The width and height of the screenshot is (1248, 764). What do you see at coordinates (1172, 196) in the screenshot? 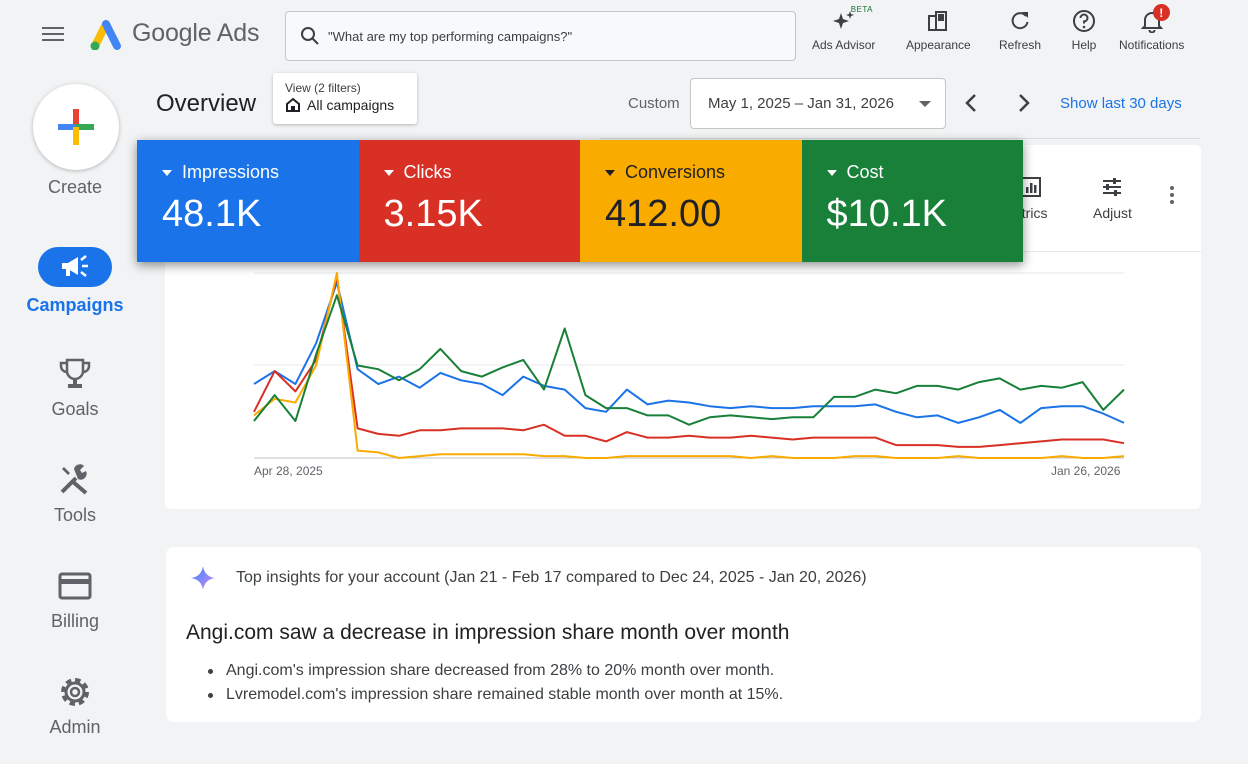
I see `more-options-button` at bounding box center [1172, 196].